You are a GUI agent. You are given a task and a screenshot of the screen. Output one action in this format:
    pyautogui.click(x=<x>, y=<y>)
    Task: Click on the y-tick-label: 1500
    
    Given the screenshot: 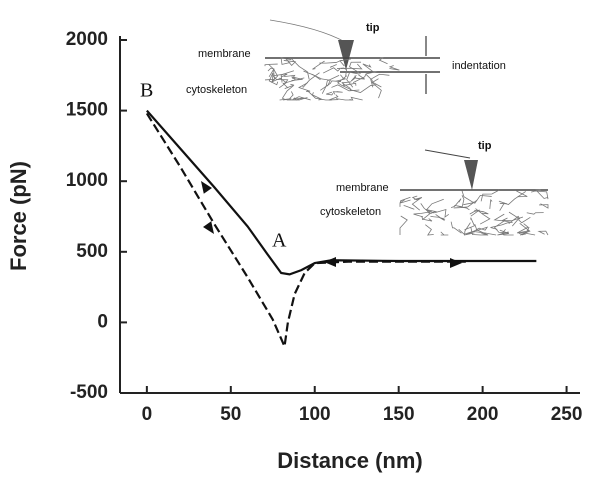 What is the action you would take?
    pyautogui.click(x=87, y=110)
    